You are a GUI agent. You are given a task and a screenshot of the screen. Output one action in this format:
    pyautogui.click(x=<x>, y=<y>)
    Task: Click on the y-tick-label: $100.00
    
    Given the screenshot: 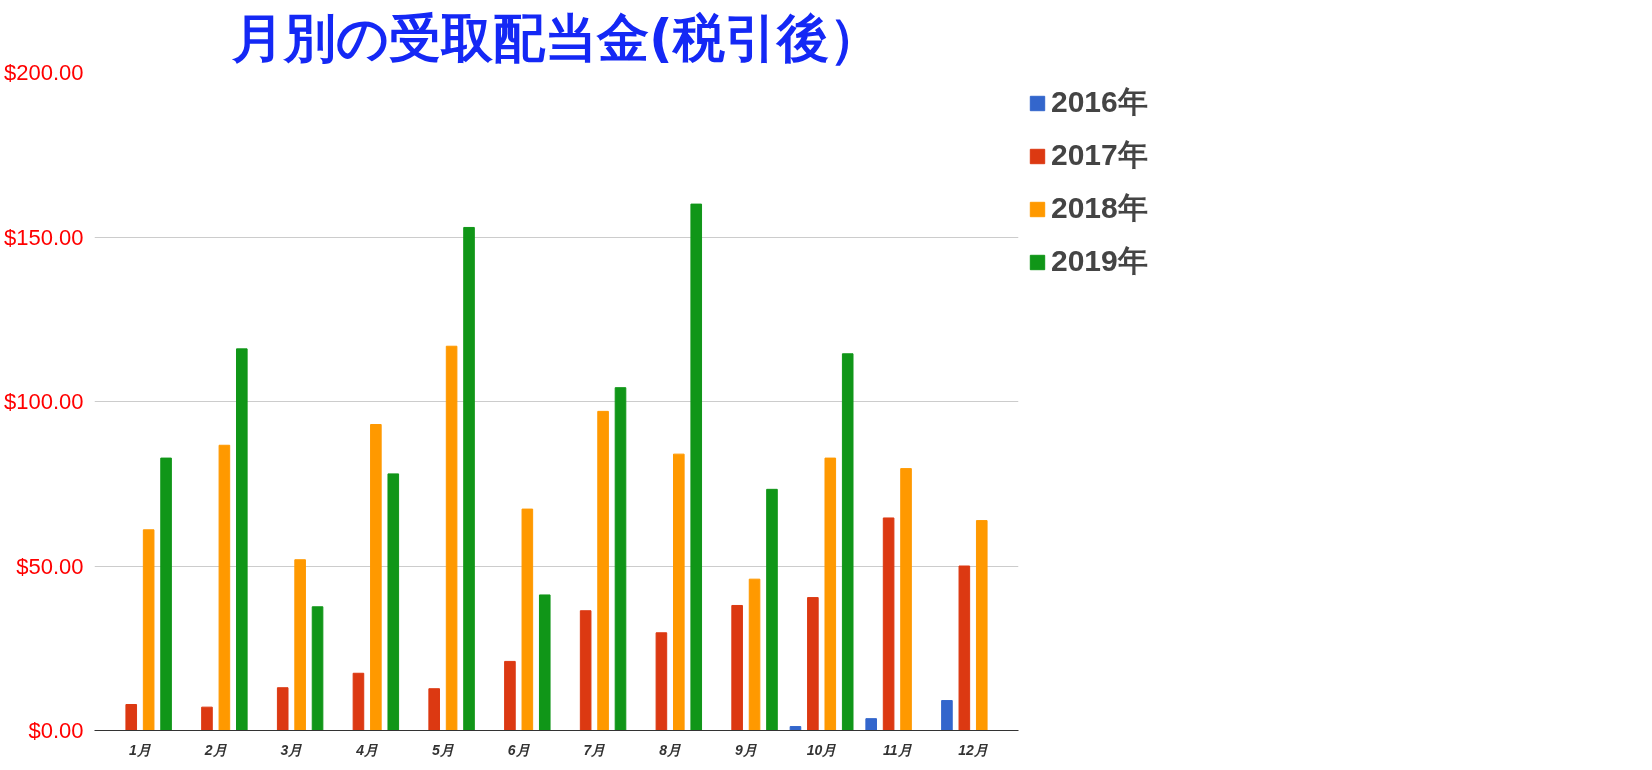 What is the action you would take?
    pyautogui.click(x=43, y=401)
    